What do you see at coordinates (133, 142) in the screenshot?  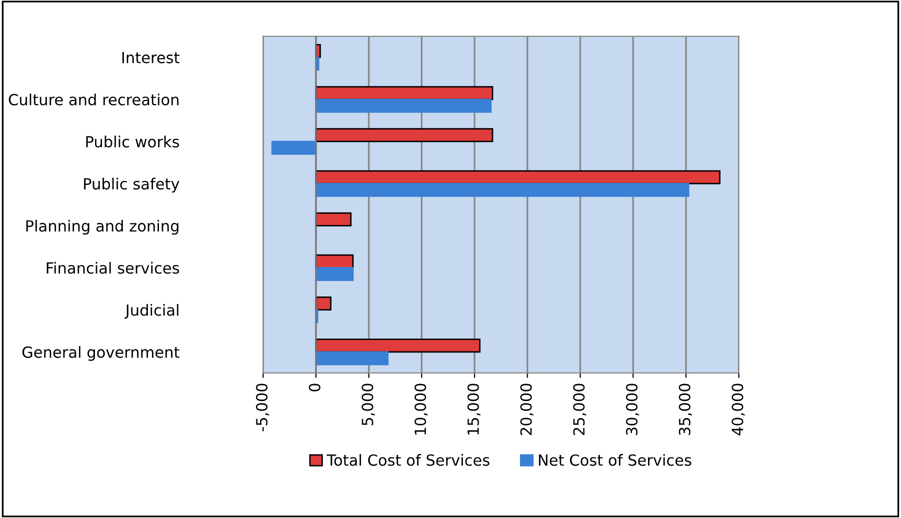 I see `y-tick-label: Public works` at bounding box center [133, 142].